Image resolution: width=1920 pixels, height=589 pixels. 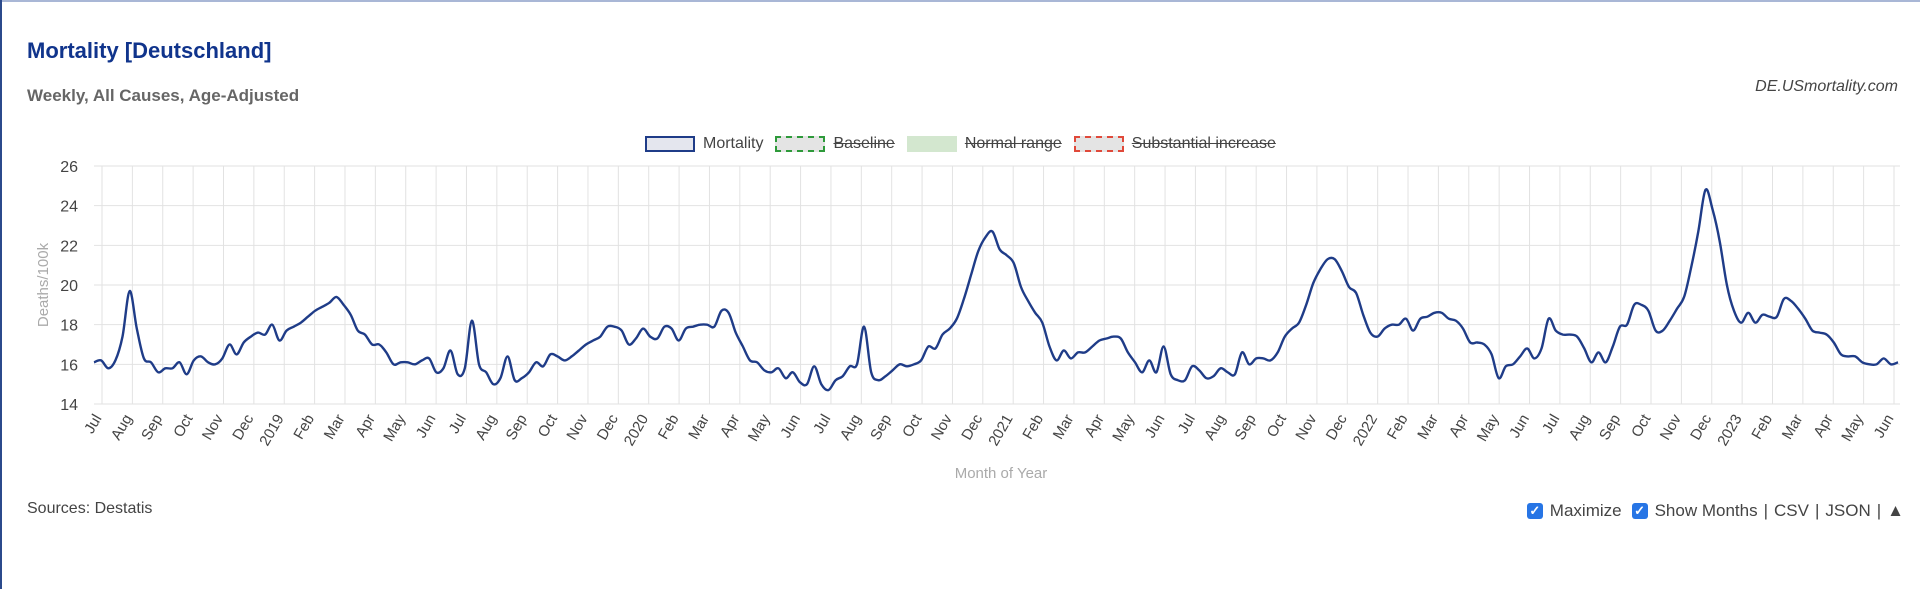 What do you see at coordinates (670, 144) in the screenshot?
I see `legend-swatch-mortality` at bounding box center [670, 144].